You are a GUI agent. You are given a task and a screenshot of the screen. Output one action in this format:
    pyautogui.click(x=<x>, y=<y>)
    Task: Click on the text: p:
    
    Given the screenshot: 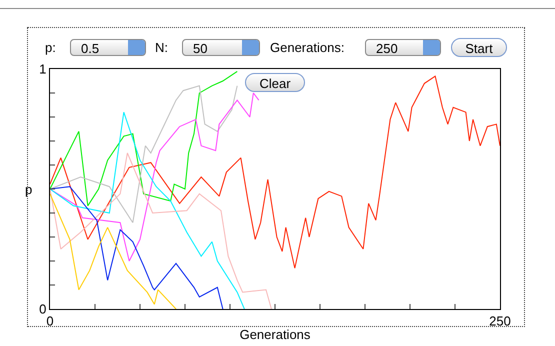 What is the action you would take?
    pyautogui.click(x=50, y=47)
    